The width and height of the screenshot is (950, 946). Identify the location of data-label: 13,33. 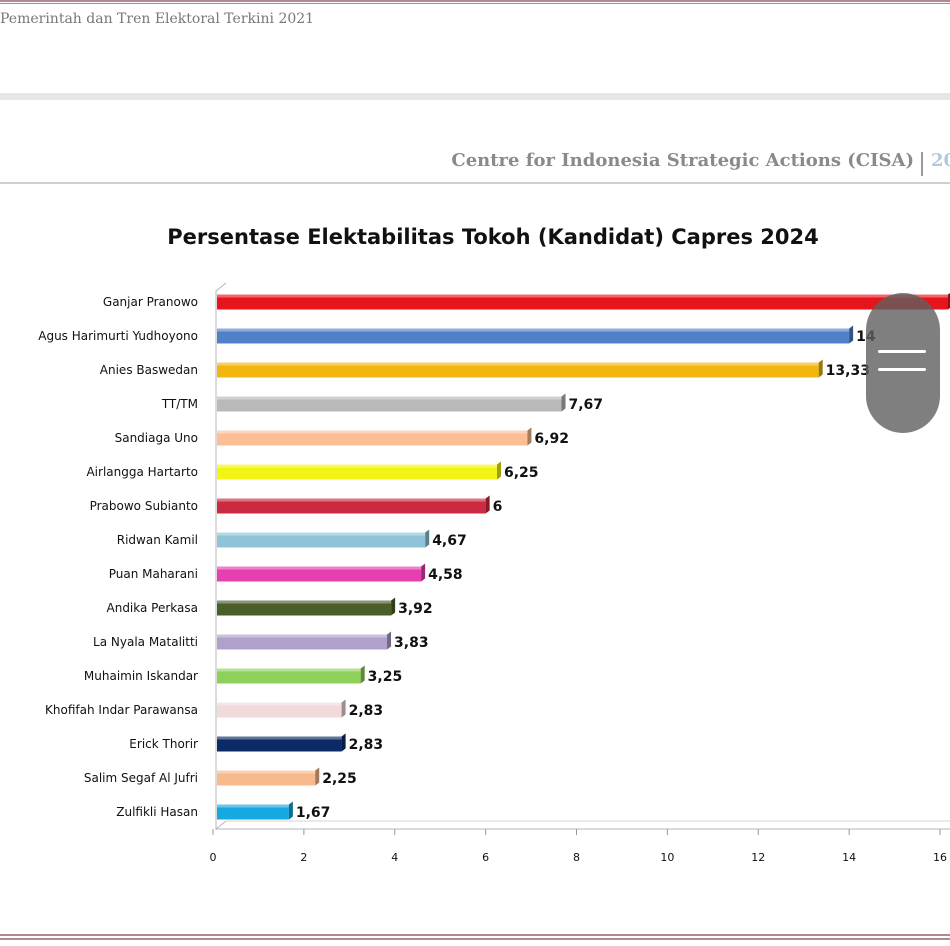
(848, 371).